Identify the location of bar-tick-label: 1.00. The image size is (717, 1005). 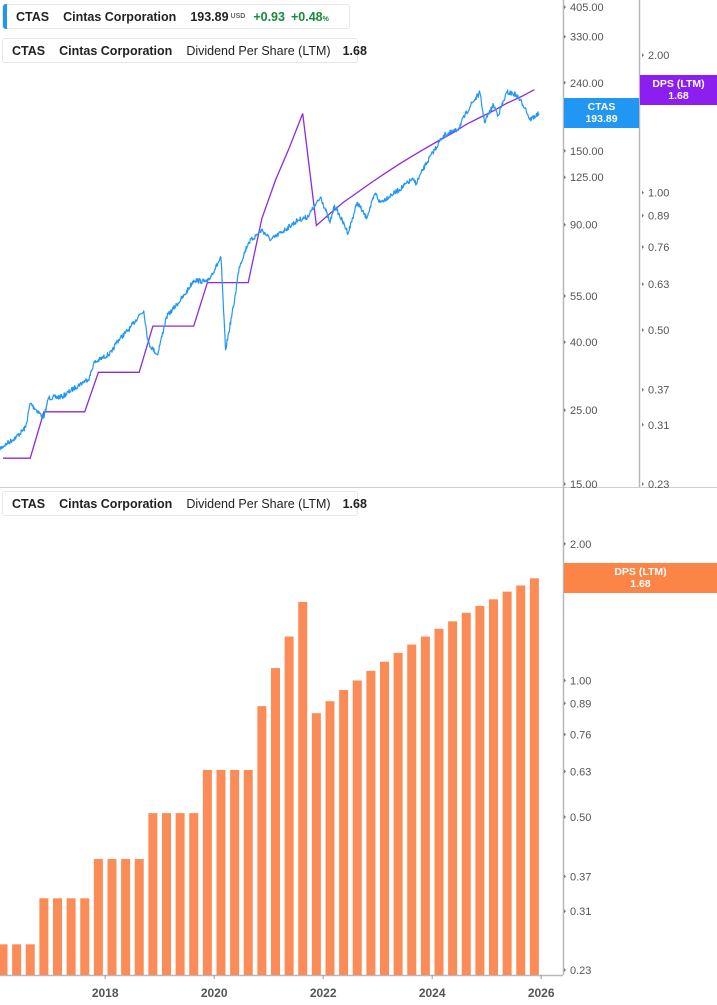
(580, 681).